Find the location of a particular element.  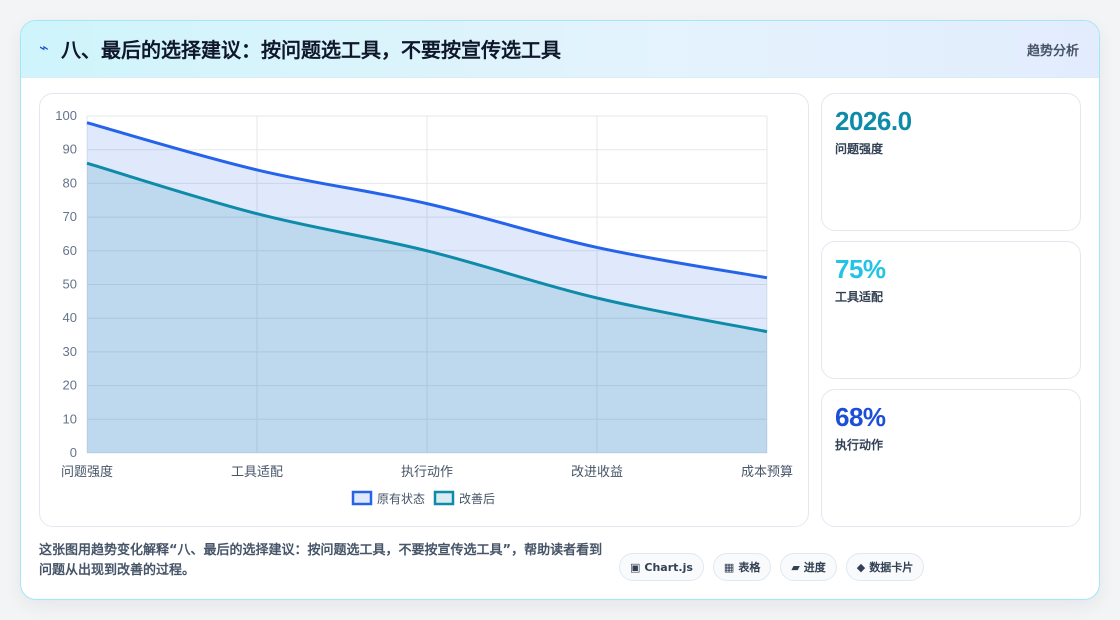

pill-data-card: ◆ 数据卡片 is located at coordinates (885, 567).